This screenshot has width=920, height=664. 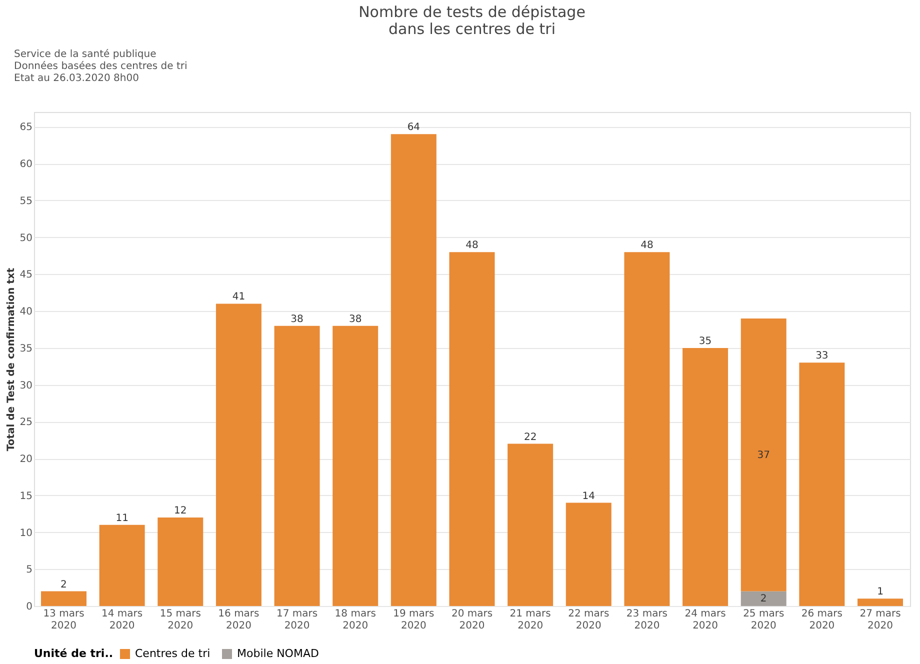 What do you see at coordinates (880, 592) in the screenshot?
I see `data-label: 1` at bounding box center [880, 592].